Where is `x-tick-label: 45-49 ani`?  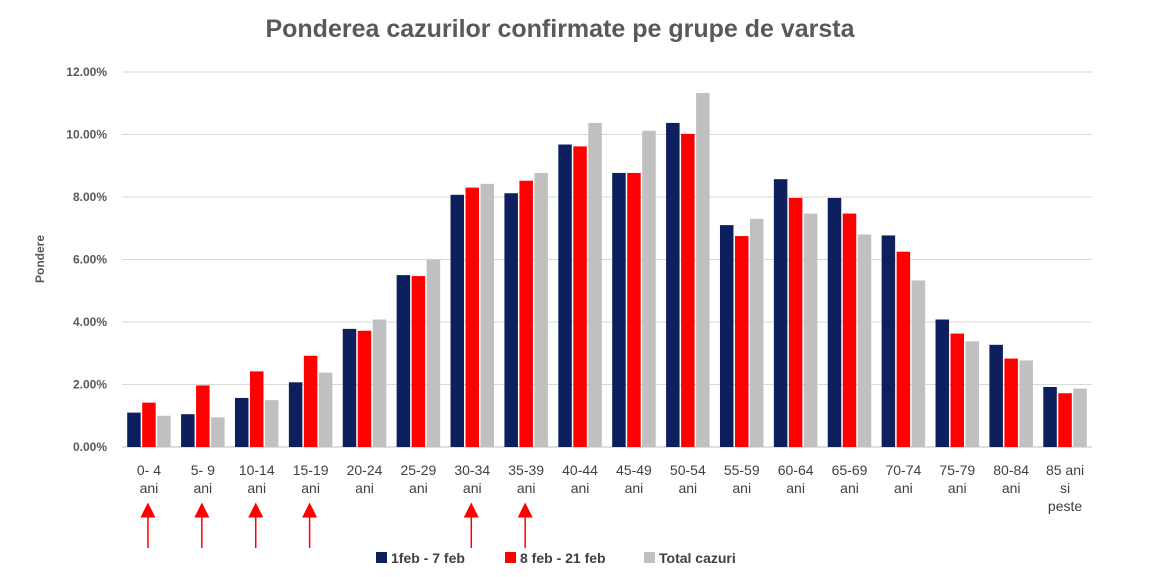 x-tick-label: 45-49 ani is located at coordinates (634, 479).